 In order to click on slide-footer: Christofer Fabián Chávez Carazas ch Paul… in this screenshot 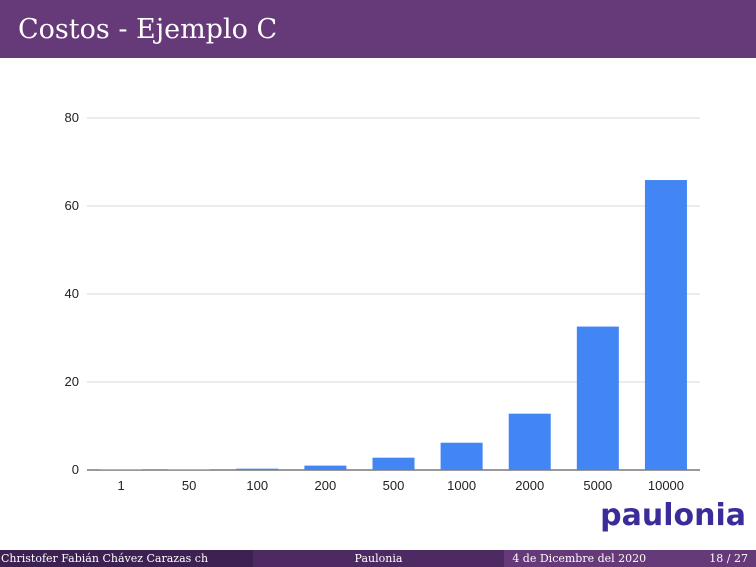, I will do `click(378, 558)`.